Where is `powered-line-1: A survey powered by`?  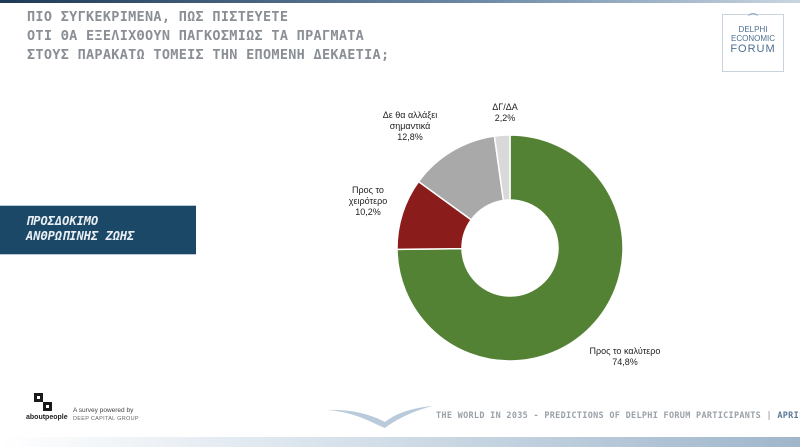
powered-line-1: A survey powered by is located at coordinates (103, 410).